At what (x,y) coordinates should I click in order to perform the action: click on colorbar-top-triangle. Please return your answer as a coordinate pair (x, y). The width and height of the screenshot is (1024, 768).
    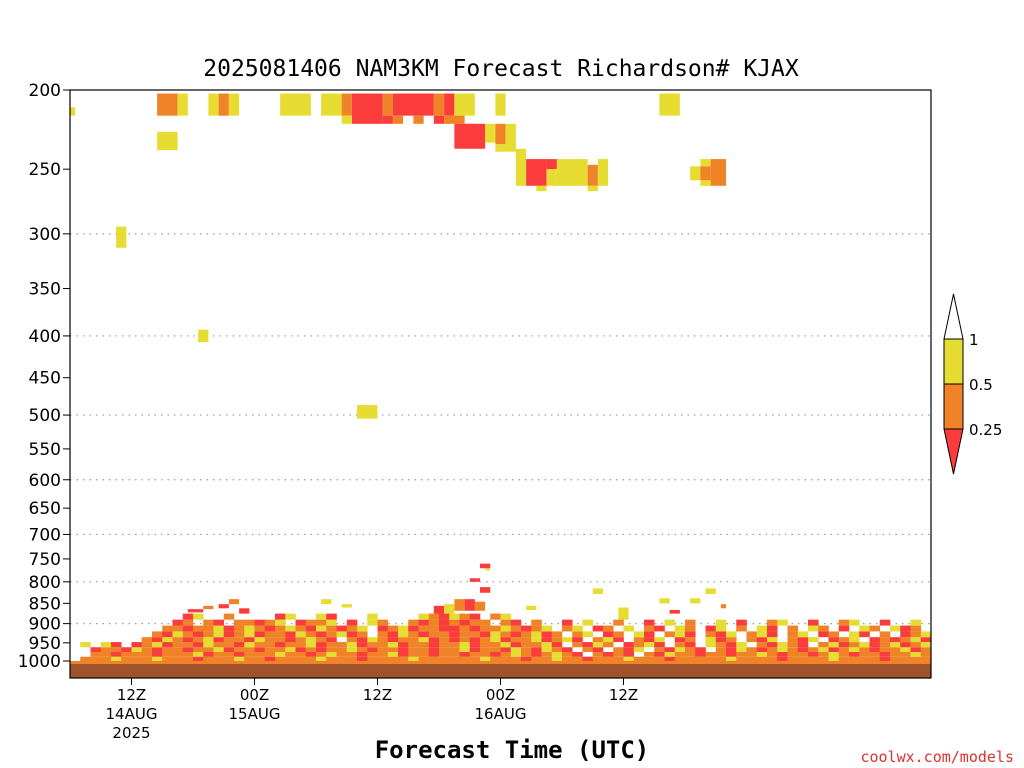
    Looking at the image, I should click on (953, 316).